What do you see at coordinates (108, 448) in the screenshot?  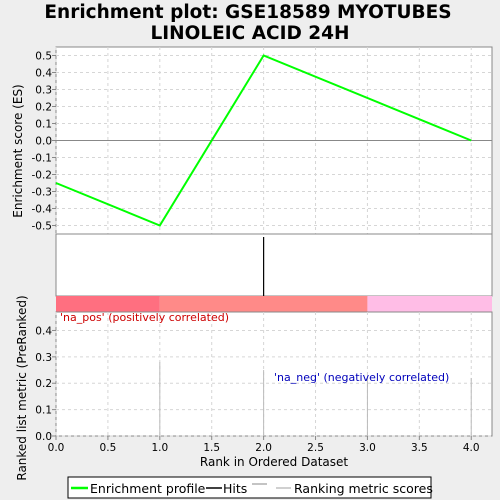 I see `x-tick-label: 0.5` at bounding box center [108, 448].